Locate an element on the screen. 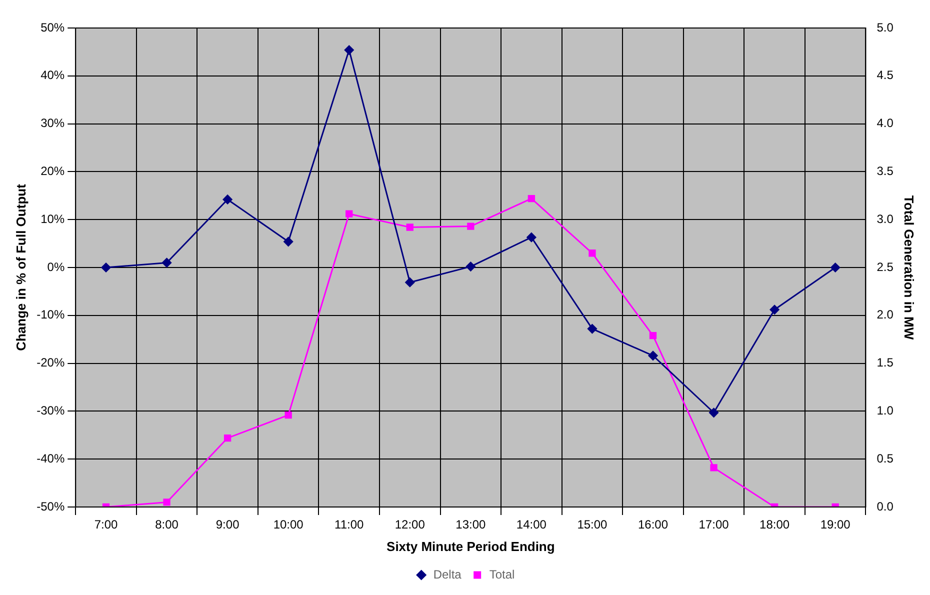  y-tick-label: 30% is located at coordinates (52, 123).